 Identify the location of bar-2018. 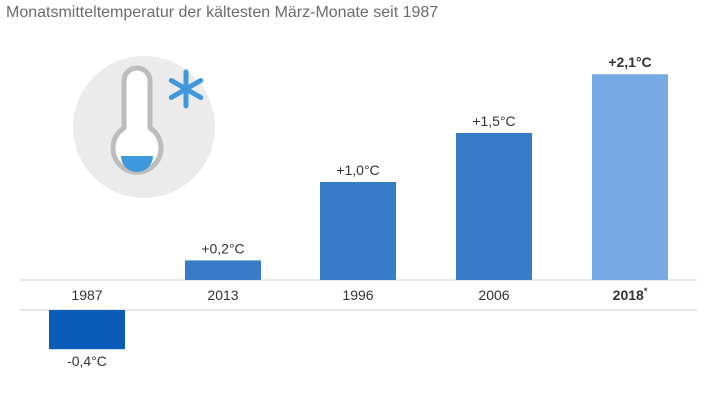
(630, 177).